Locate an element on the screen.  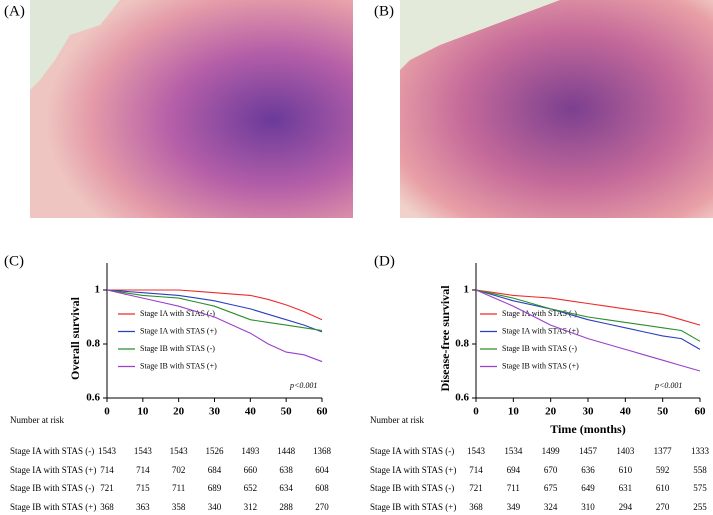
risk-count: 1377 is located at coordinates (663, 451).